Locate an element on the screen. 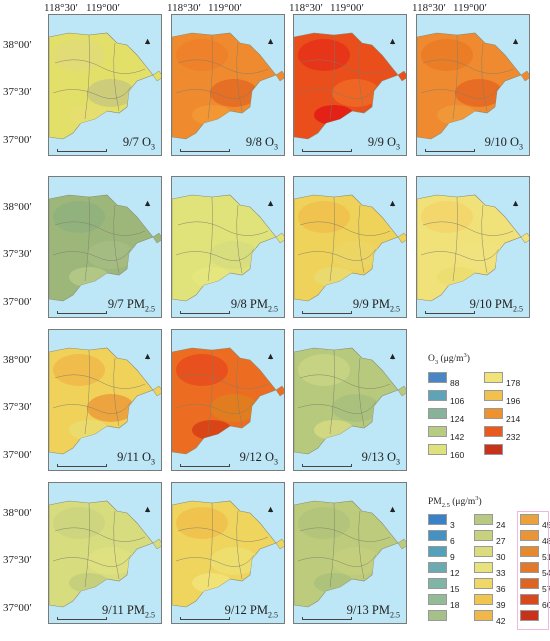 The image size is (550, 641). panel-label: 9/7 O3 is located at coordinates (138, 143).